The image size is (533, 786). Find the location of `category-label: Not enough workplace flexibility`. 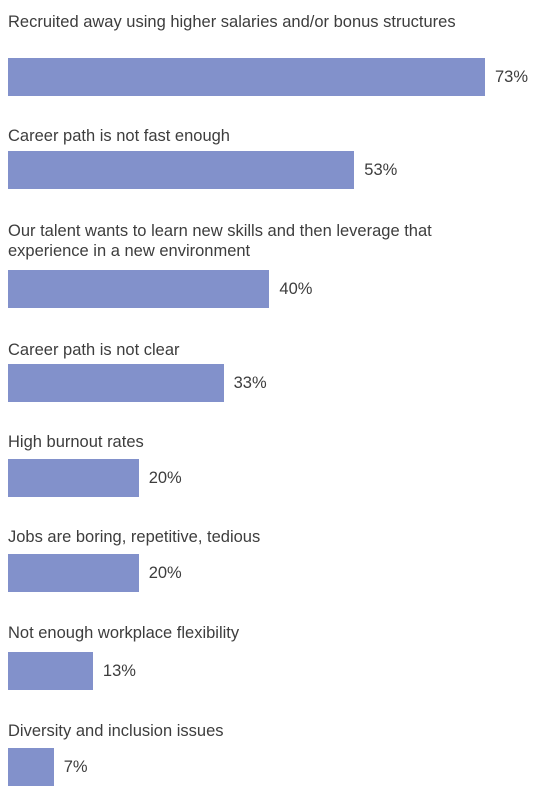

category-label: Not enough workplace flexibility is located at coordinates (124, 633).